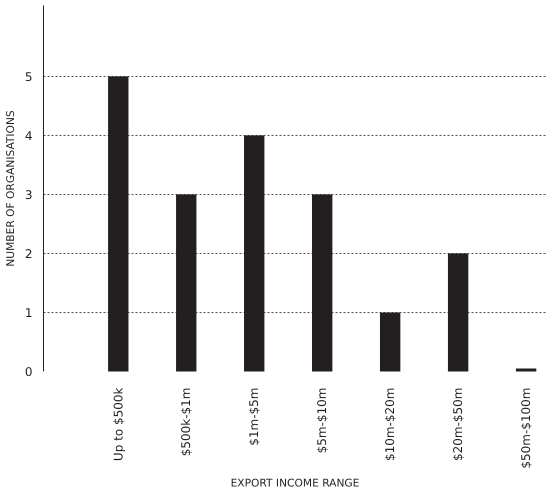 The height and width of the screenshot is (492, 551). Describe the element at coordinates (28, 77) in the screenshot. I see `y-tick-label: 5` at that location.